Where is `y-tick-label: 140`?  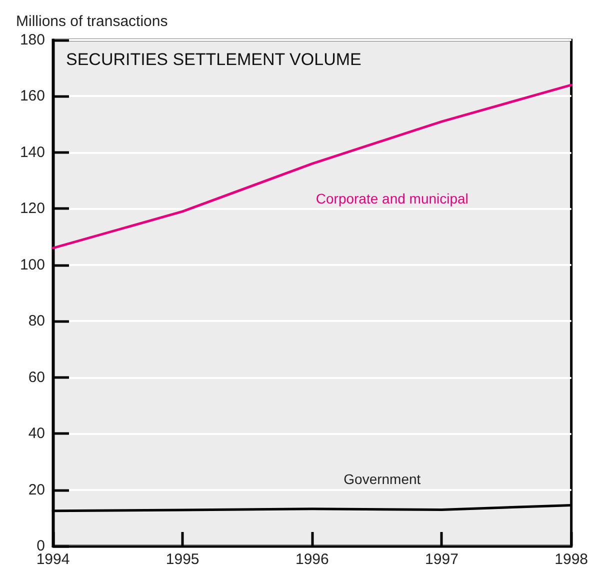 y-tick-label: 140 is located at coordinates (32, 152).